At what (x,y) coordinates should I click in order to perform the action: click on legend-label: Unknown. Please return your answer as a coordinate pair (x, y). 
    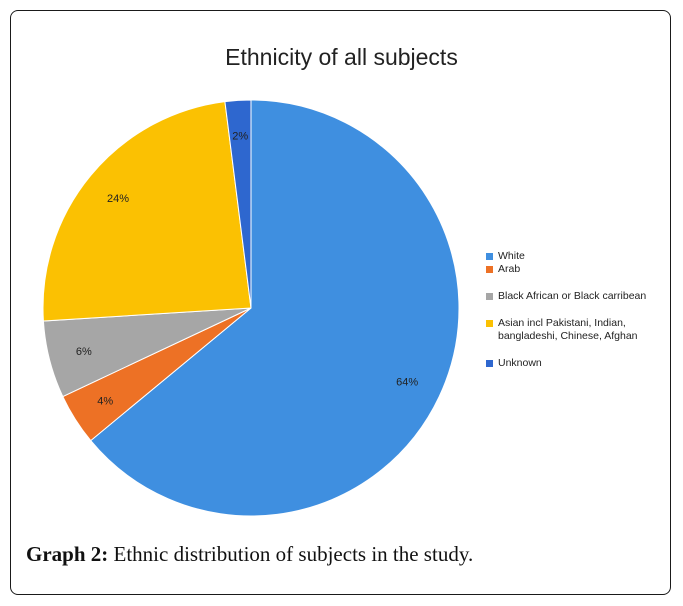
    Looking at the image, I should click on (520, 363).